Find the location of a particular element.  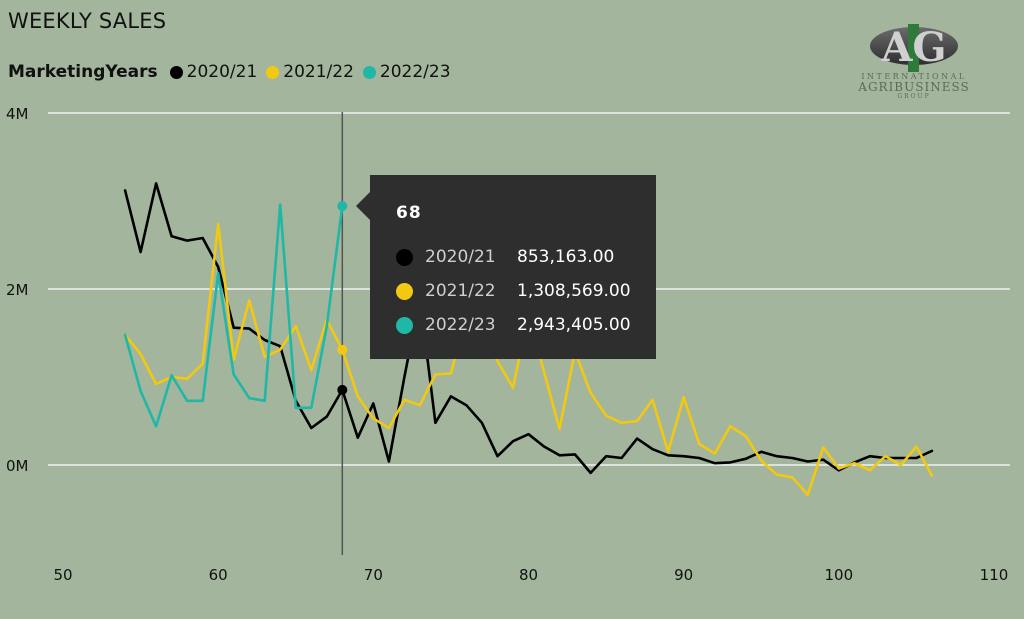

legend-item-2021-22: 2021/22 is located at coordinates (310, 72).